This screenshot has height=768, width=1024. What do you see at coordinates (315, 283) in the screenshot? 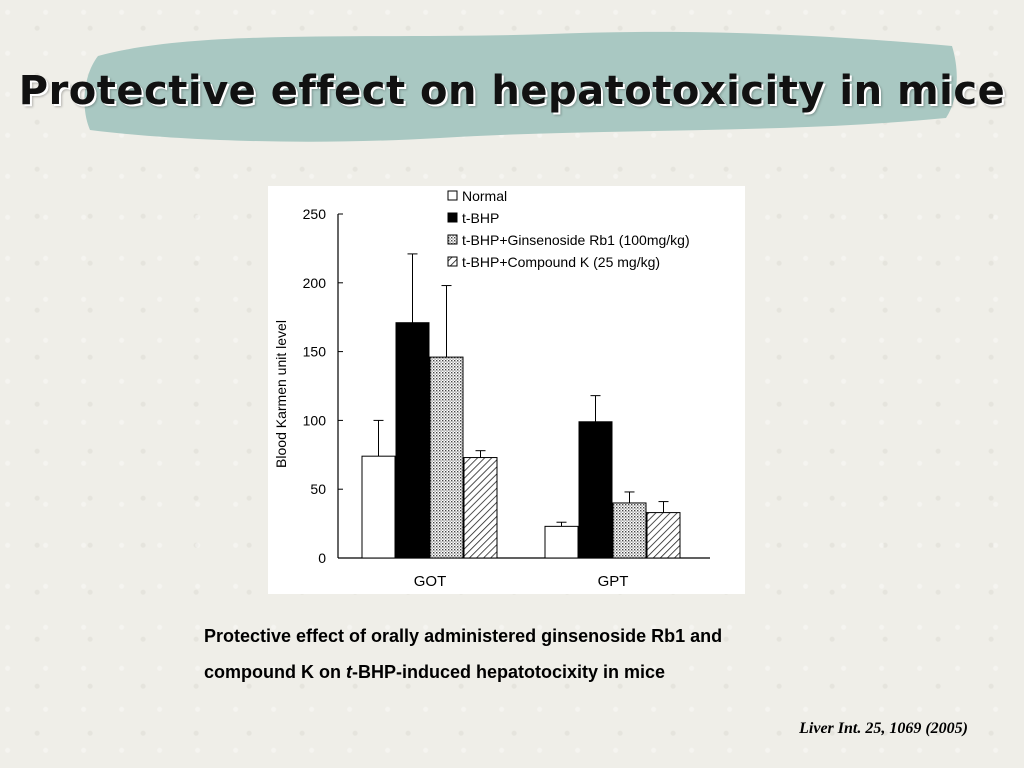
I see `y-tick-label: 200` at bounding box center [315, 283].